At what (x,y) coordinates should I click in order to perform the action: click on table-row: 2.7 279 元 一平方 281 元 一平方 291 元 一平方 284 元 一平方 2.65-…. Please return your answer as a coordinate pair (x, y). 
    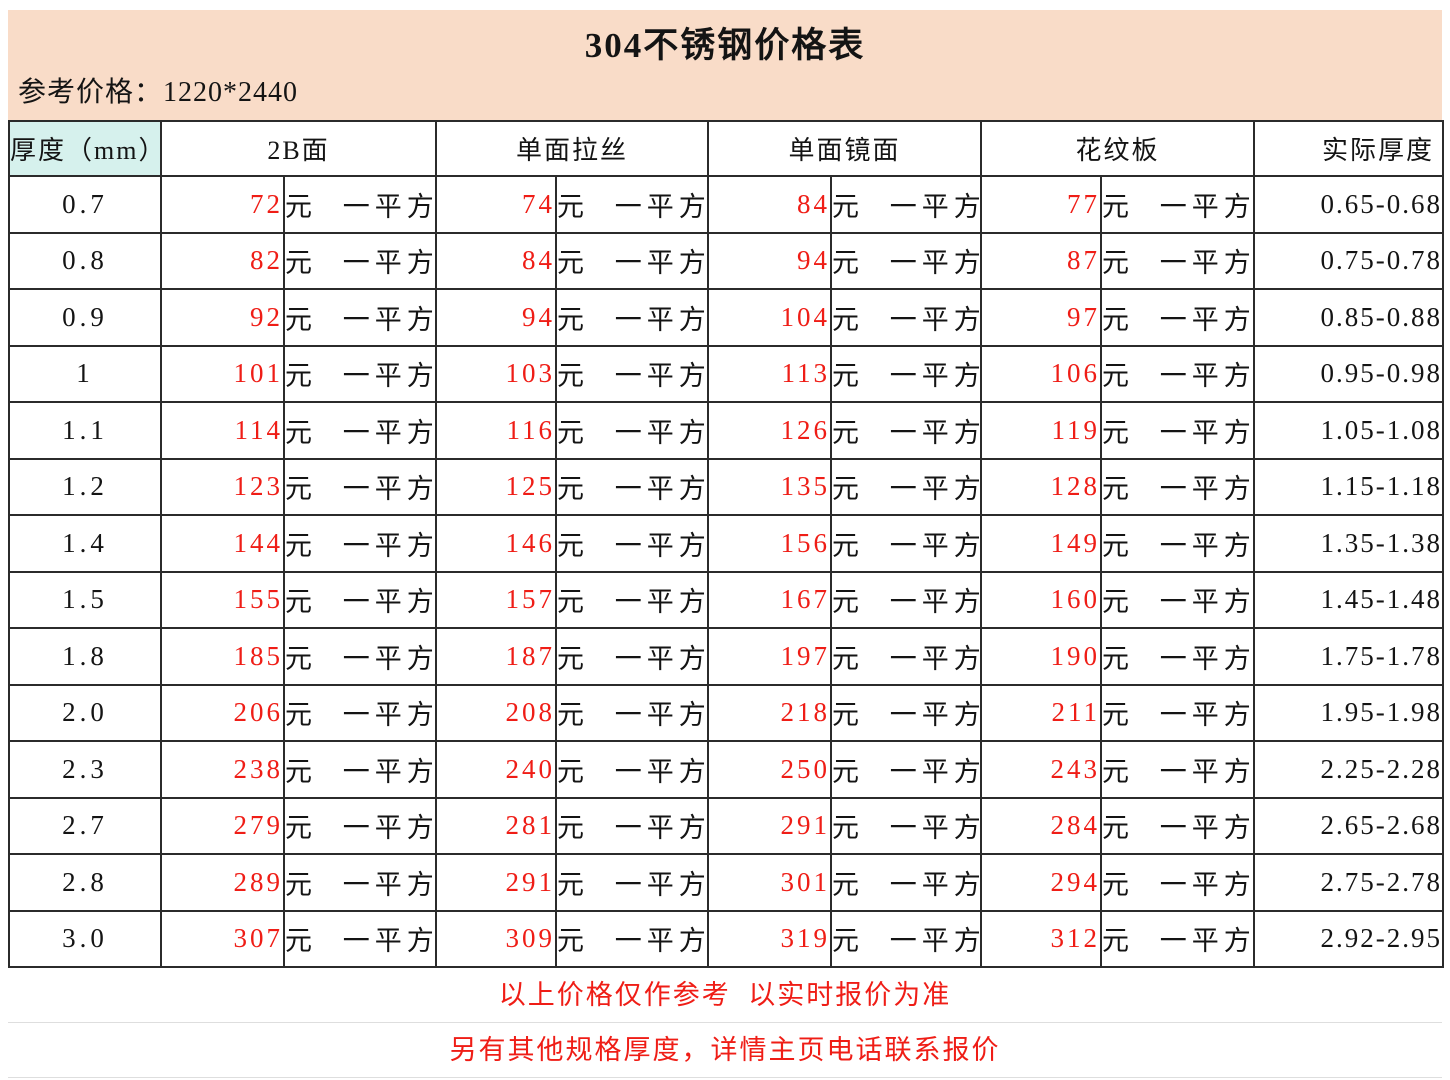
    Looking at the image, I should click on (726, 825).